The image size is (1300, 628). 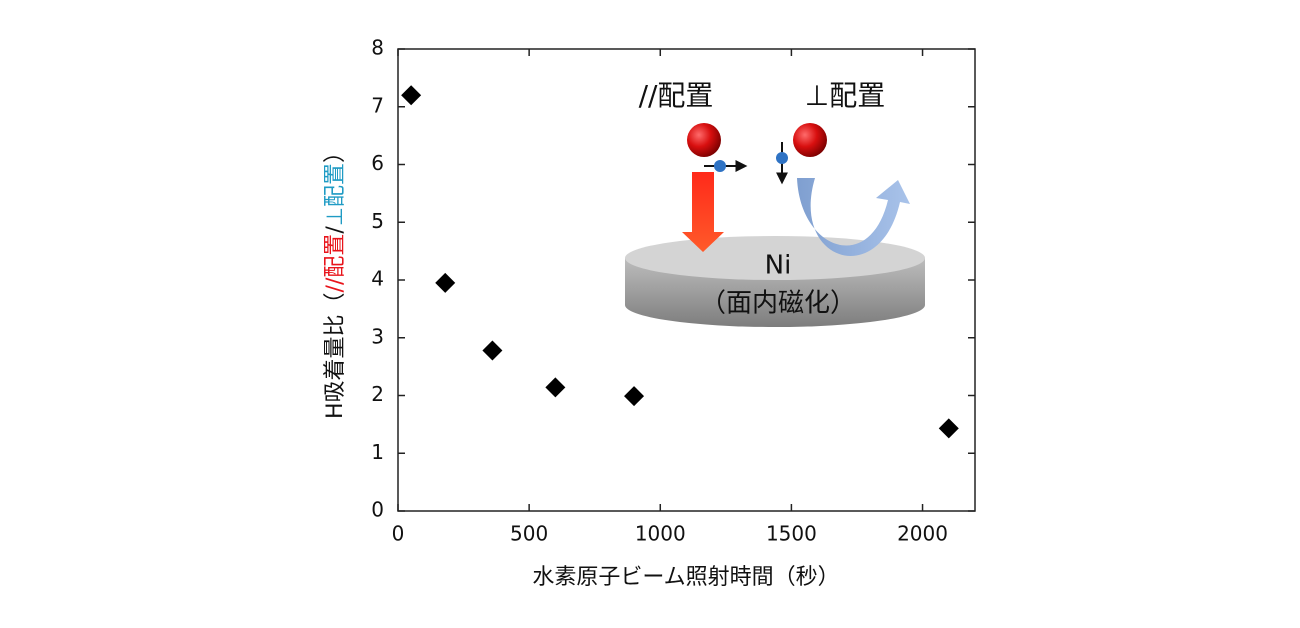 I want to click on annotation: （面内磁化）, so click(x=778, y=304).